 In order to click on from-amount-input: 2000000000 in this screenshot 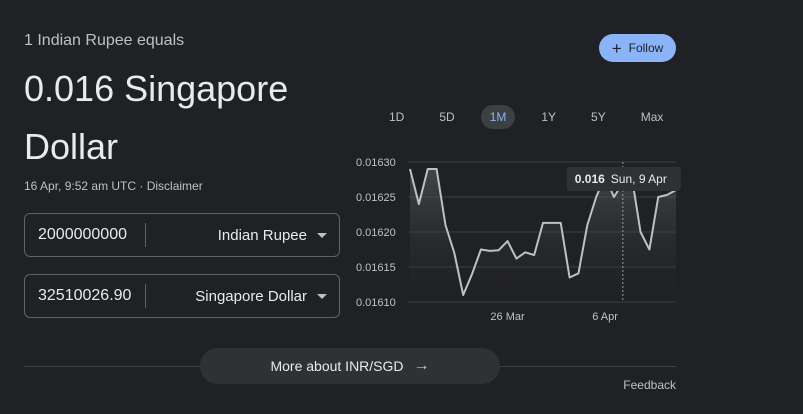, I will do `click(82, 234)`.